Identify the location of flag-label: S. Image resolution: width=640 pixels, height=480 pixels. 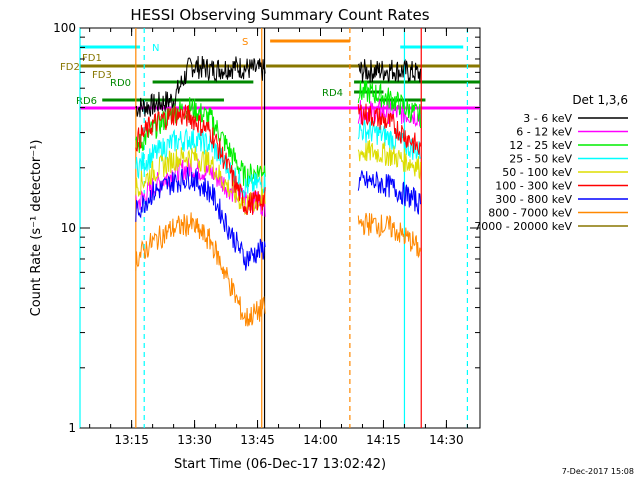
(245, 42).